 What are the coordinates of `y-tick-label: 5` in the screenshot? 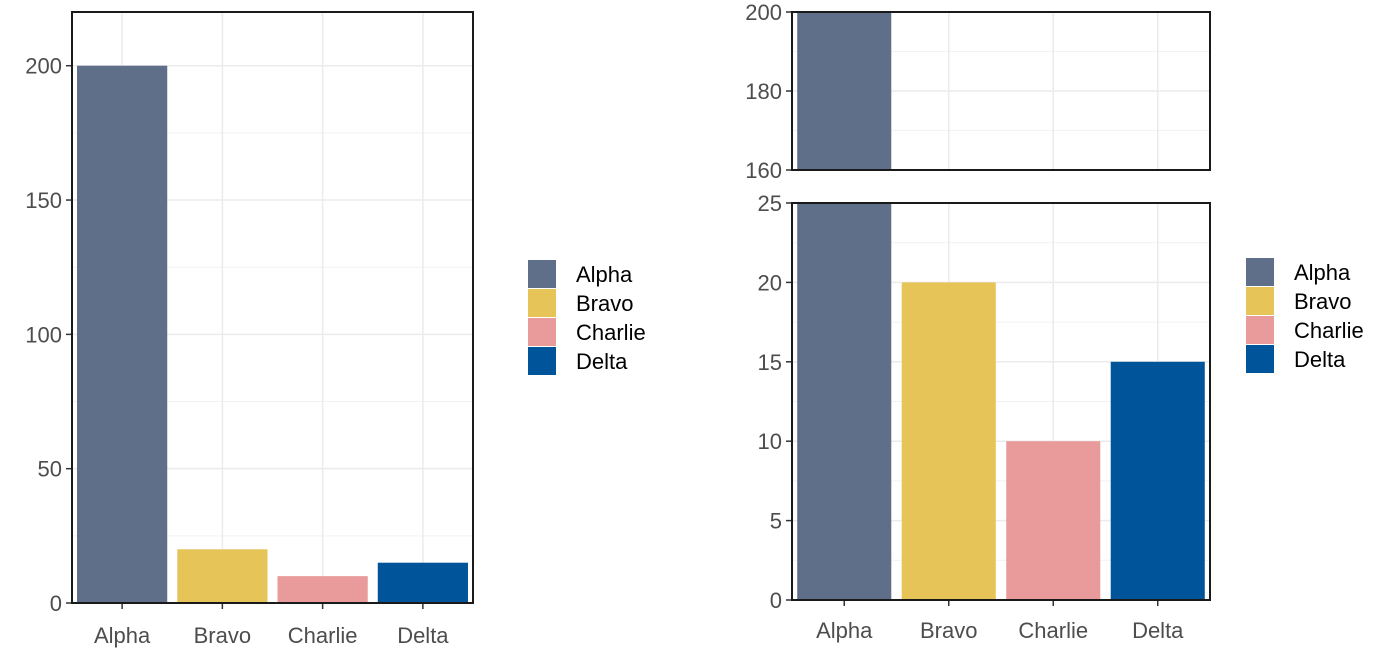 It's located at (776, 521).